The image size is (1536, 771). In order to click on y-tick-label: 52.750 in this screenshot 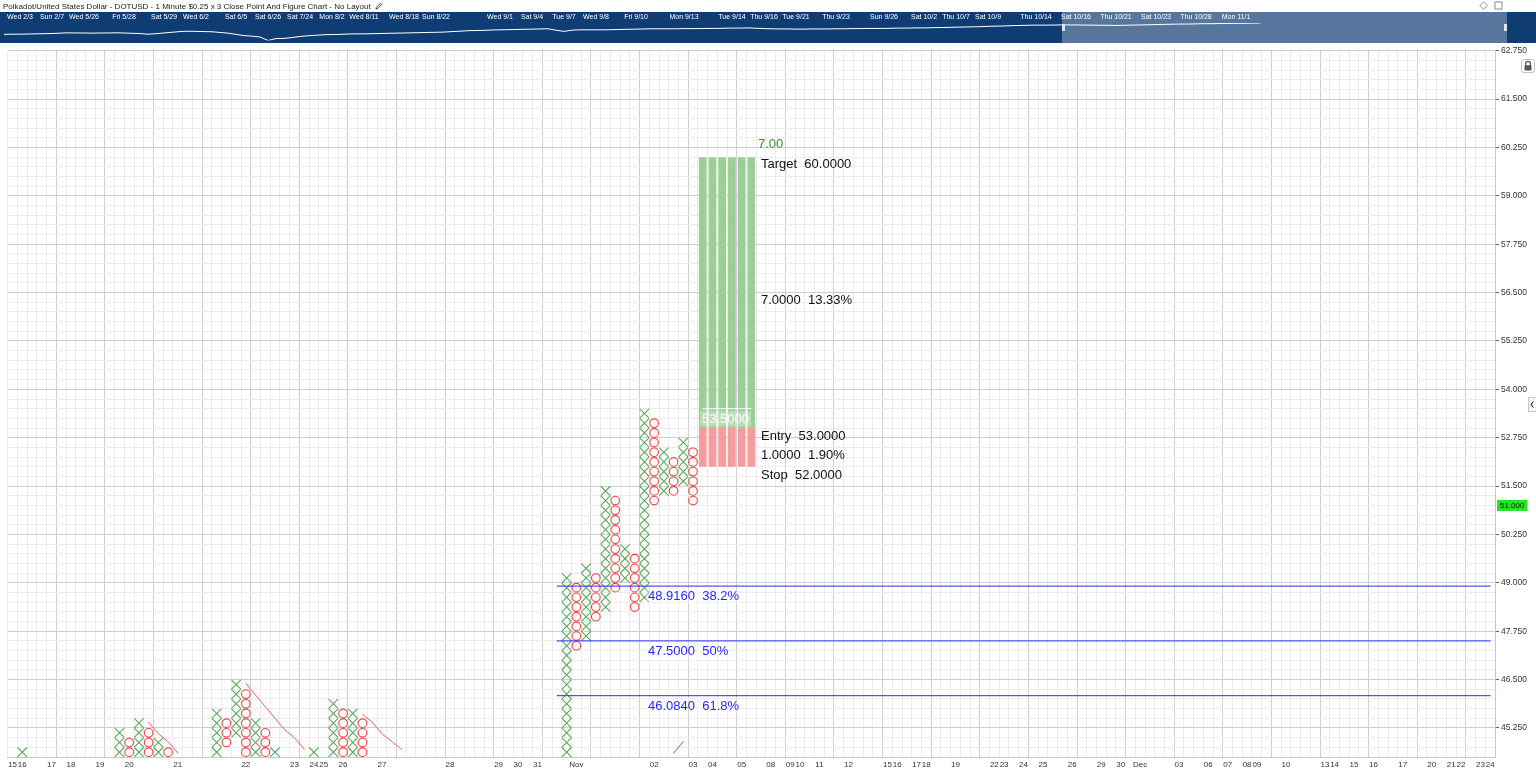, I will do `click(1514, 437)`.